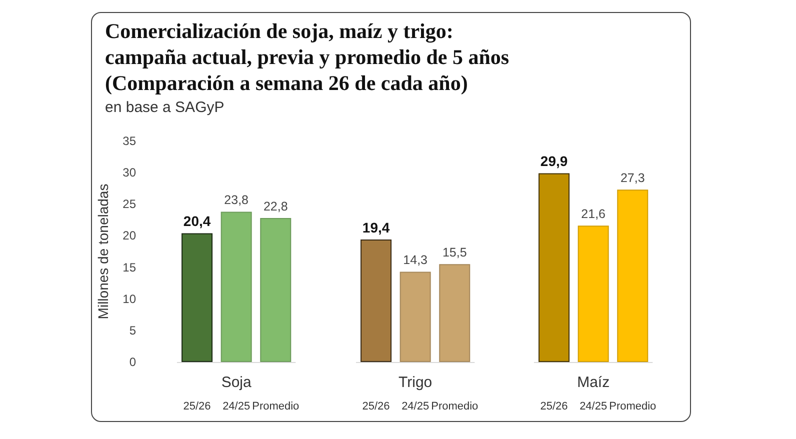 This screenshot has height=439, width=796. Describe the element at coordinates (415, 382) in the screenshot. I see `x-axis-title: Trigo` at that location.